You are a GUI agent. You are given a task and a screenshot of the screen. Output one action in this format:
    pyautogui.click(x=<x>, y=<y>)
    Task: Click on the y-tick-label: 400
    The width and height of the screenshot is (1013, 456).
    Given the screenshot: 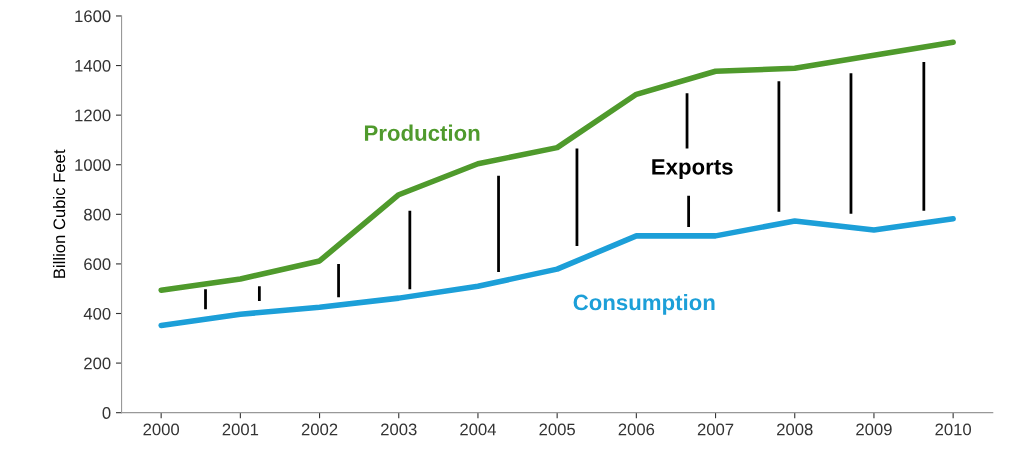 What is the action you would take?
    pyautogui.click(x=97, y=313)
    